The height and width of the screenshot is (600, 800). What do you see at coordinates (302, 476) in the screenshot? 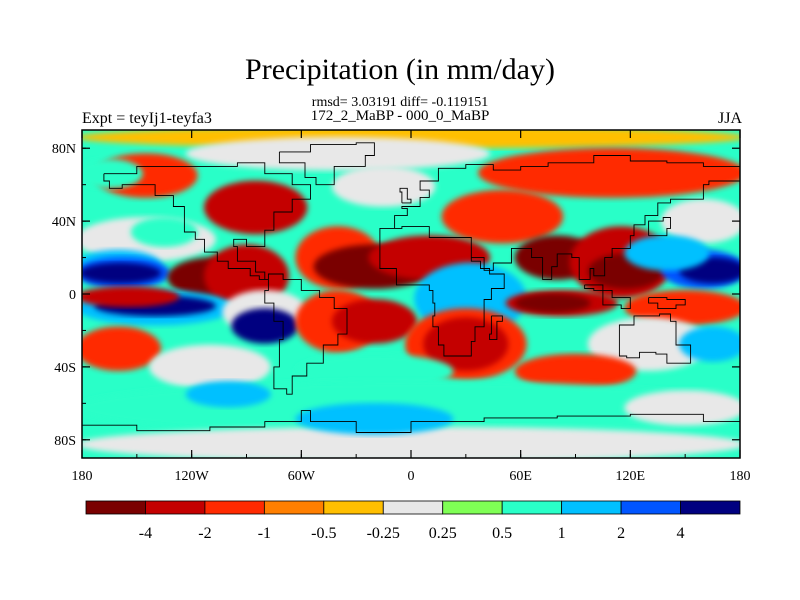
I see `x-tick-label: 60W` at bounding box center [302, 476].